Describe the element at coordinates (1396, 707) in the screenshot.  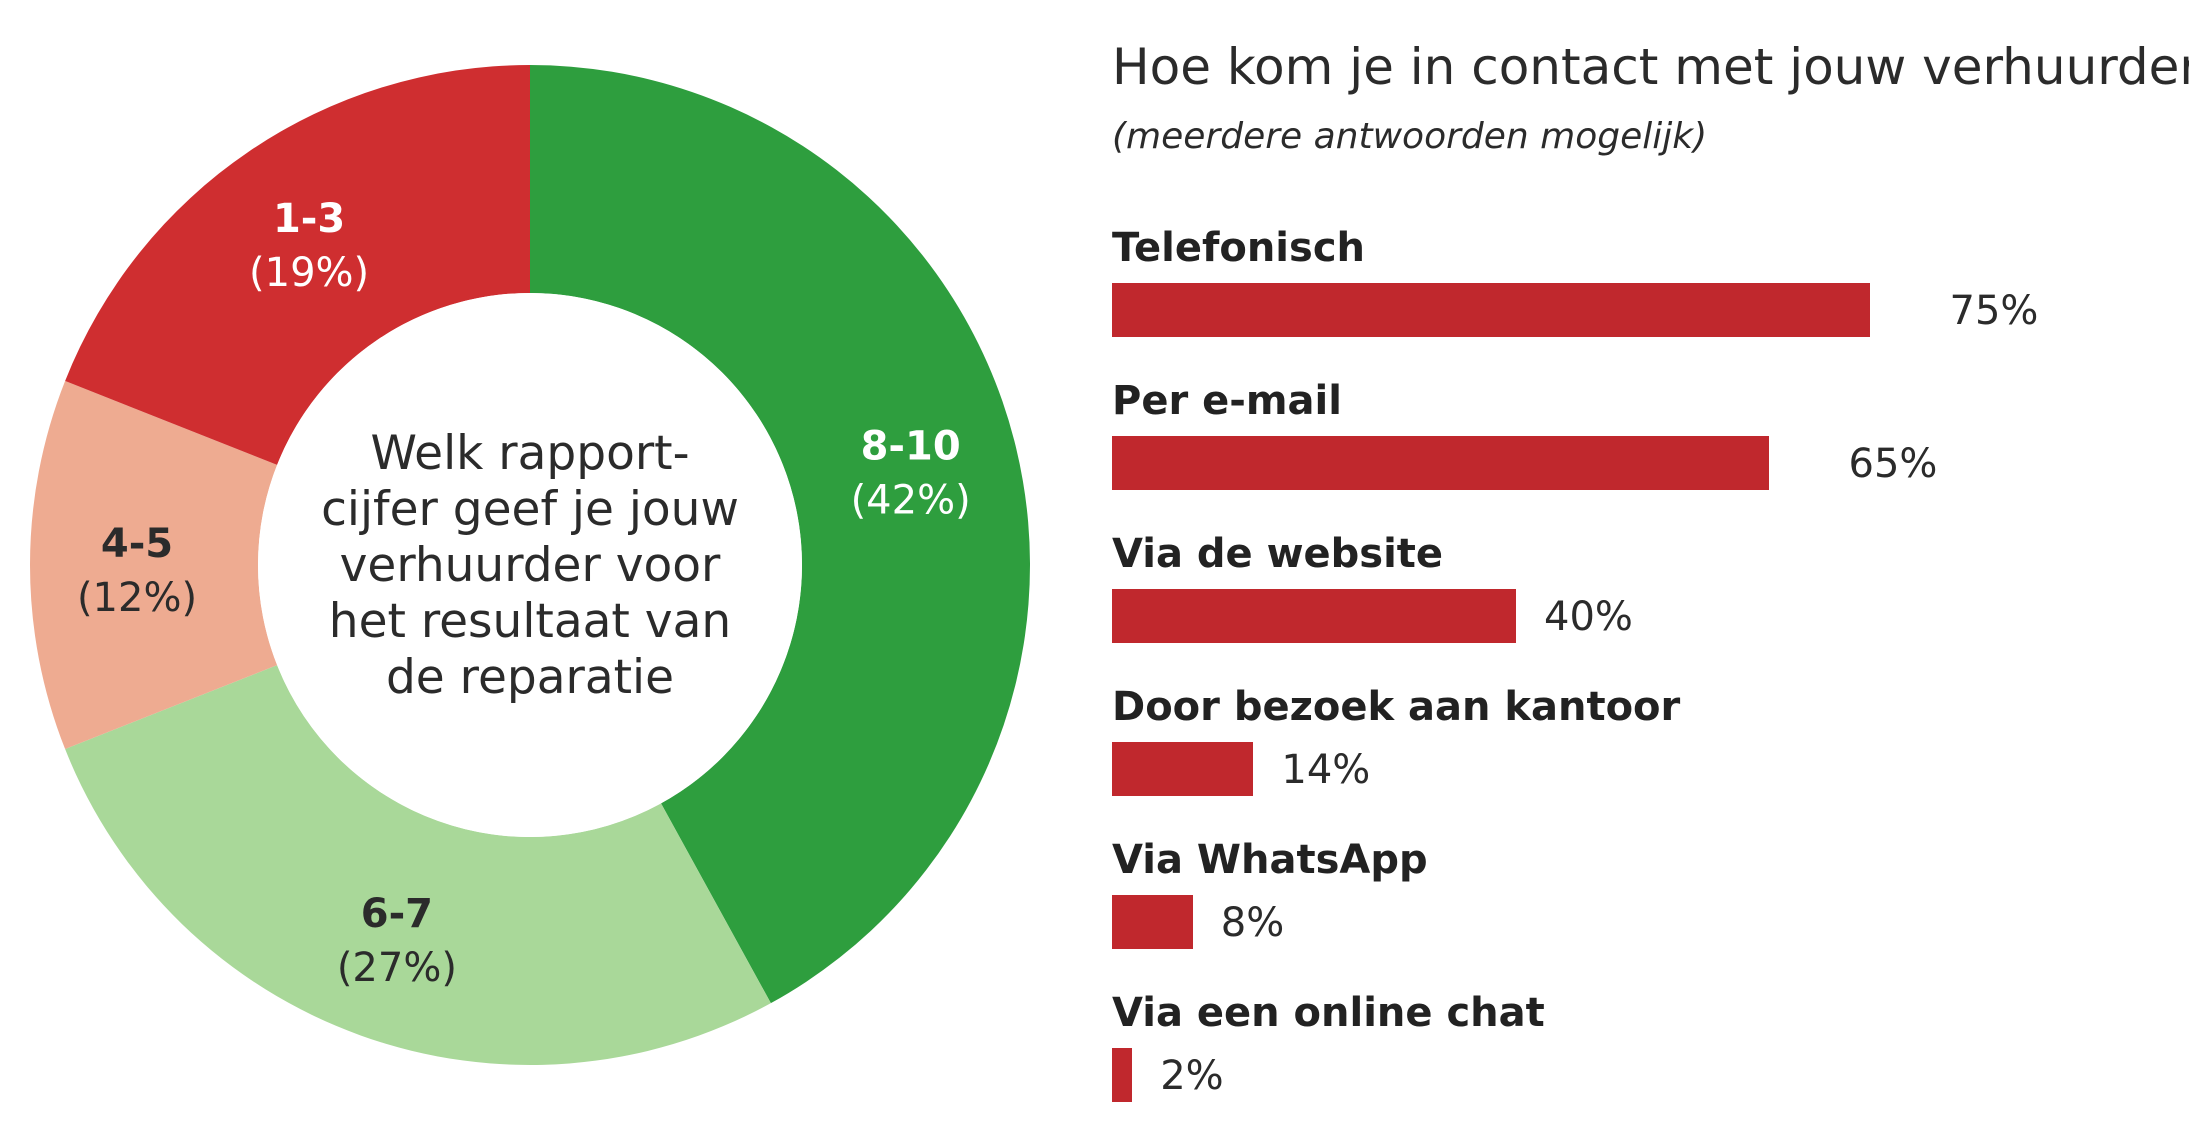
I see `bar-category-label: Door bezoek aan kantoor` at that location.